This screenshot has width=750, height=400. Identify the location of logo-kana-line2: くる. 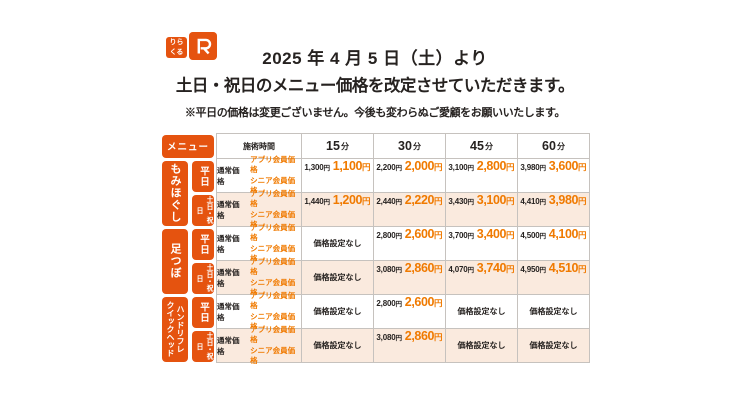
(176, 52).